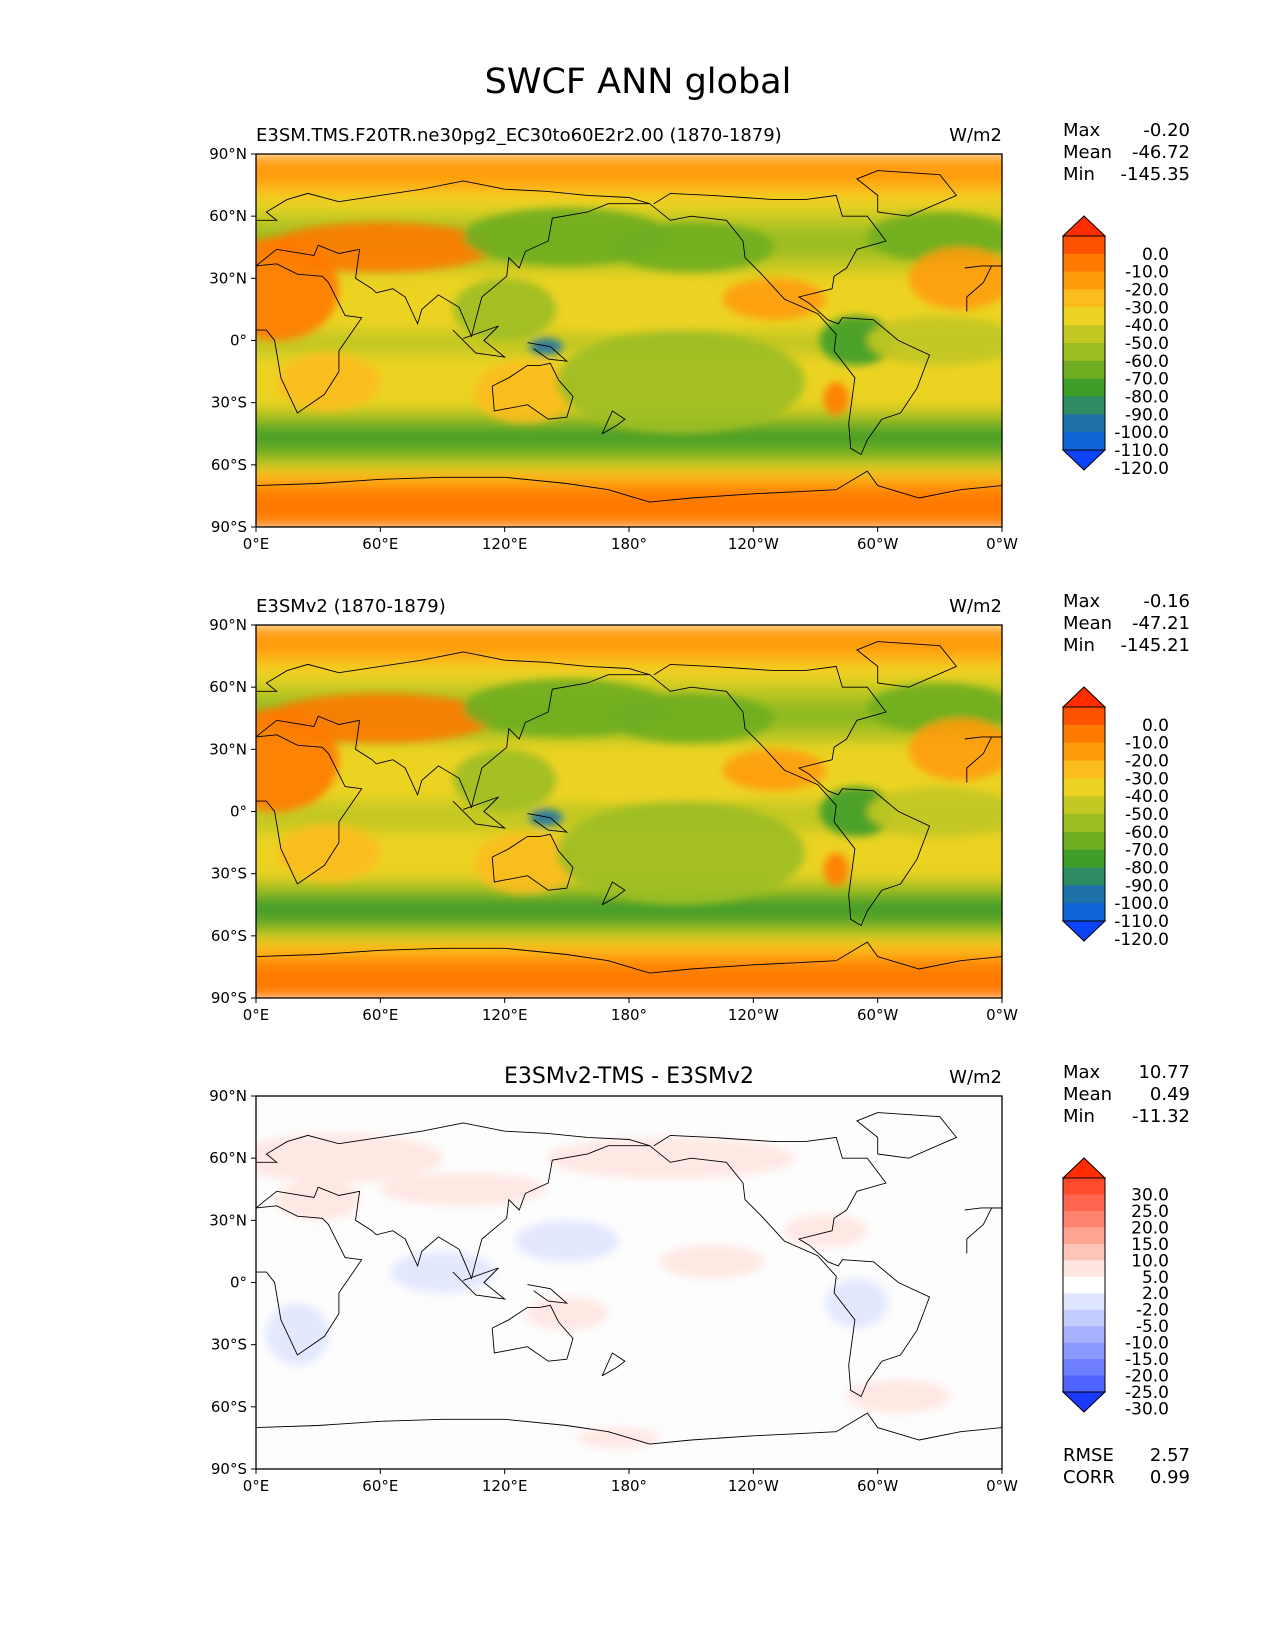  Describe the element at coordinates (1150, 1245) in the screenshot. I see `colorbar-label: 15.0` at that location.